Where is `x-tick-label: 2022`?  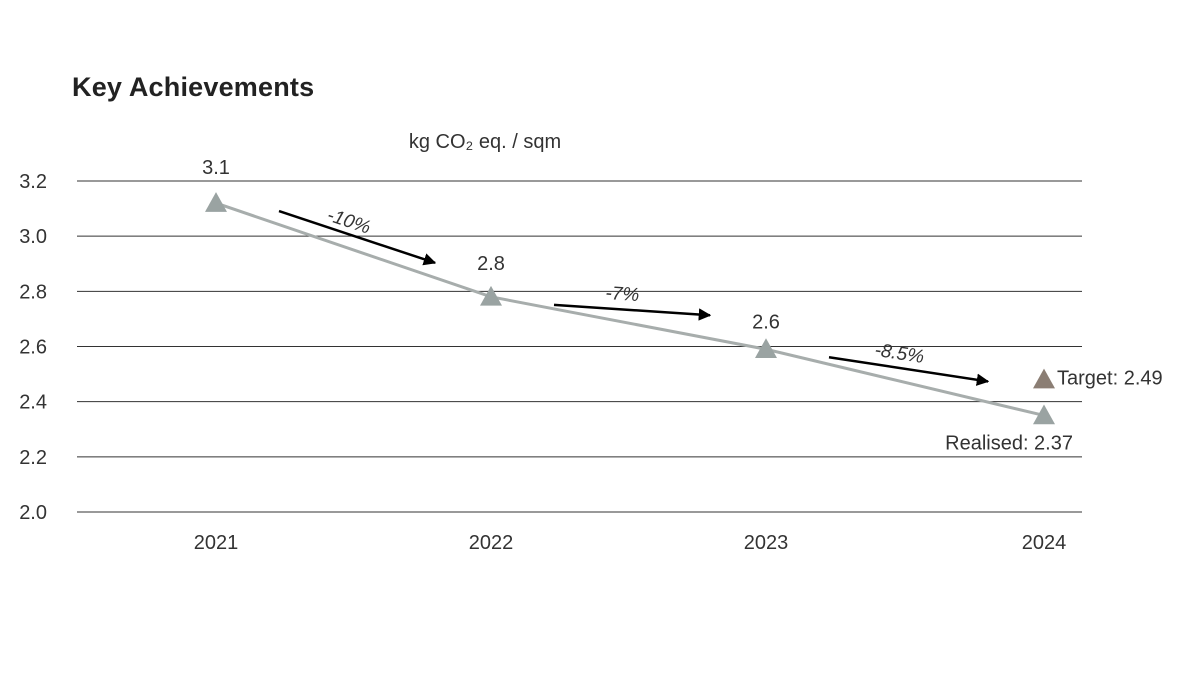 x-tick-label: 2022 is located at coordinates (491, 543).